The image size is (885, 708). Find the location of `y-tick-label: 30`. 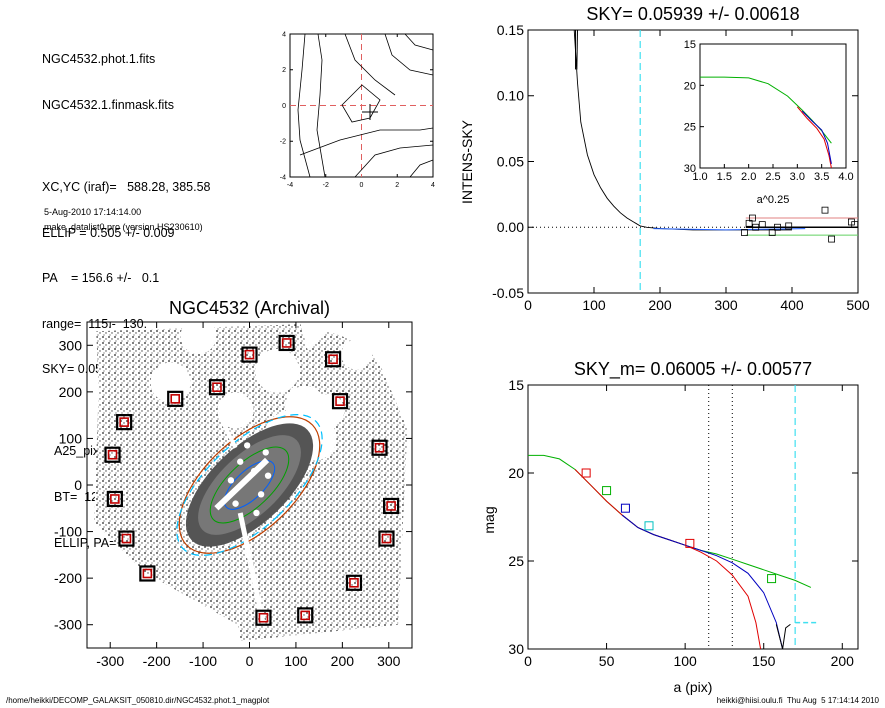

y-tick-label: 30 is located at coordinates (516, 649).